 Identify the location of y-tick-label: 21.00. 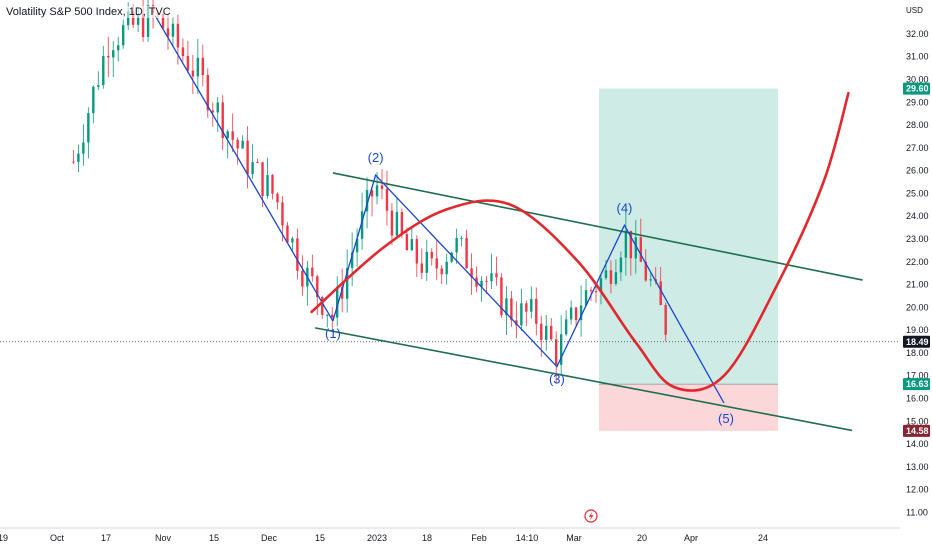
(917, 285).